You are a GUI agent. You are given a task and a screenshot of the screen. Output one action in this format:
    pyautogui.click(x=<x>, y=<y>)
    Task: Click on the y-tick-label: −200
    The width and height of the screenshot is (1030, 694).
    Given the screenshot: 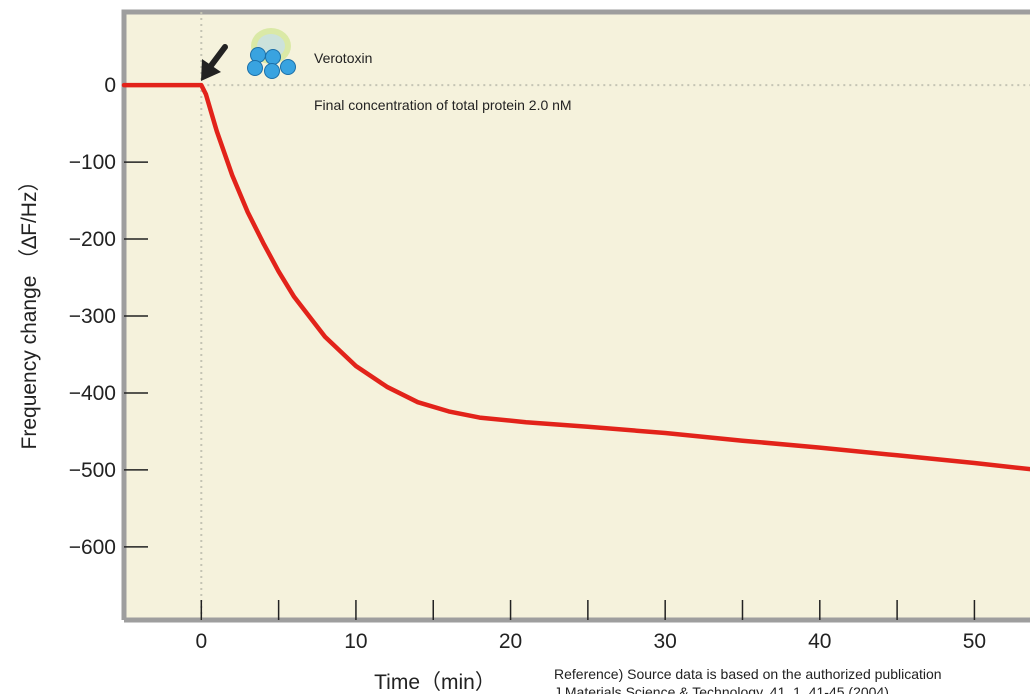 What is the action you would take?
    pyautogui.click(x=92, y=239)
    